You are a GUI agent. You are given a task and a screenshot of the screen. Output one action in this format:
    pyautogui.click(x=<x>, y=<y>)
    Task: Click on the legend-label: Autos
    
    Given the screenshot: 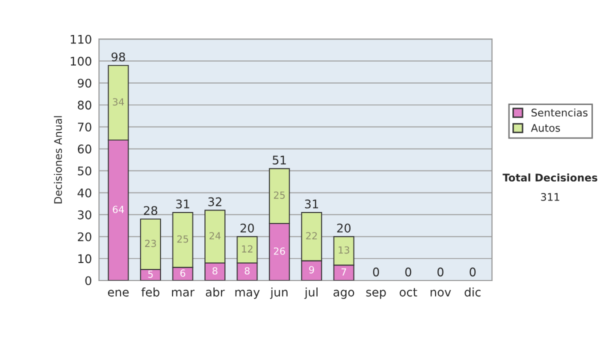 What is the action you would take?
    pyautogui.click(x=545, y=128)
    